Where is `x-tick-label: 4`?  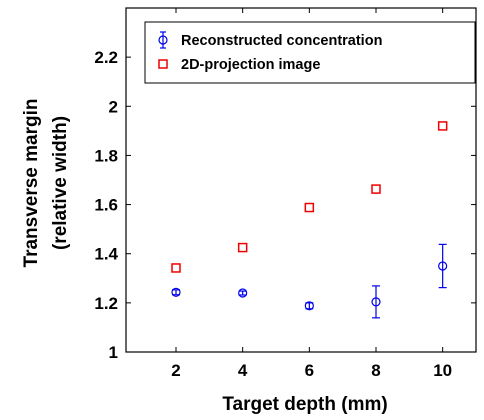
x-tick-label: 4 is located at coordinates (243, 370).